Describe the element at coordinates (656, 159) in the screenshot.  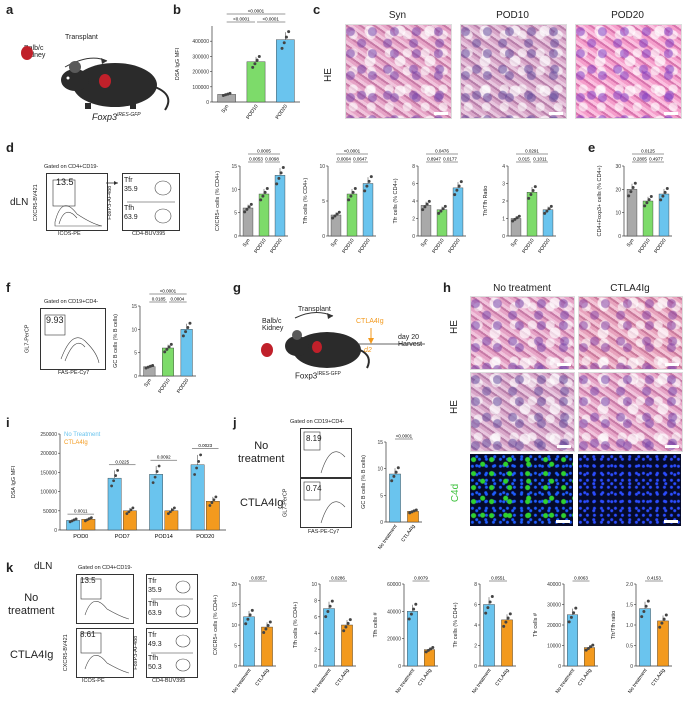
I see `p-value: 0.4977` at that location.